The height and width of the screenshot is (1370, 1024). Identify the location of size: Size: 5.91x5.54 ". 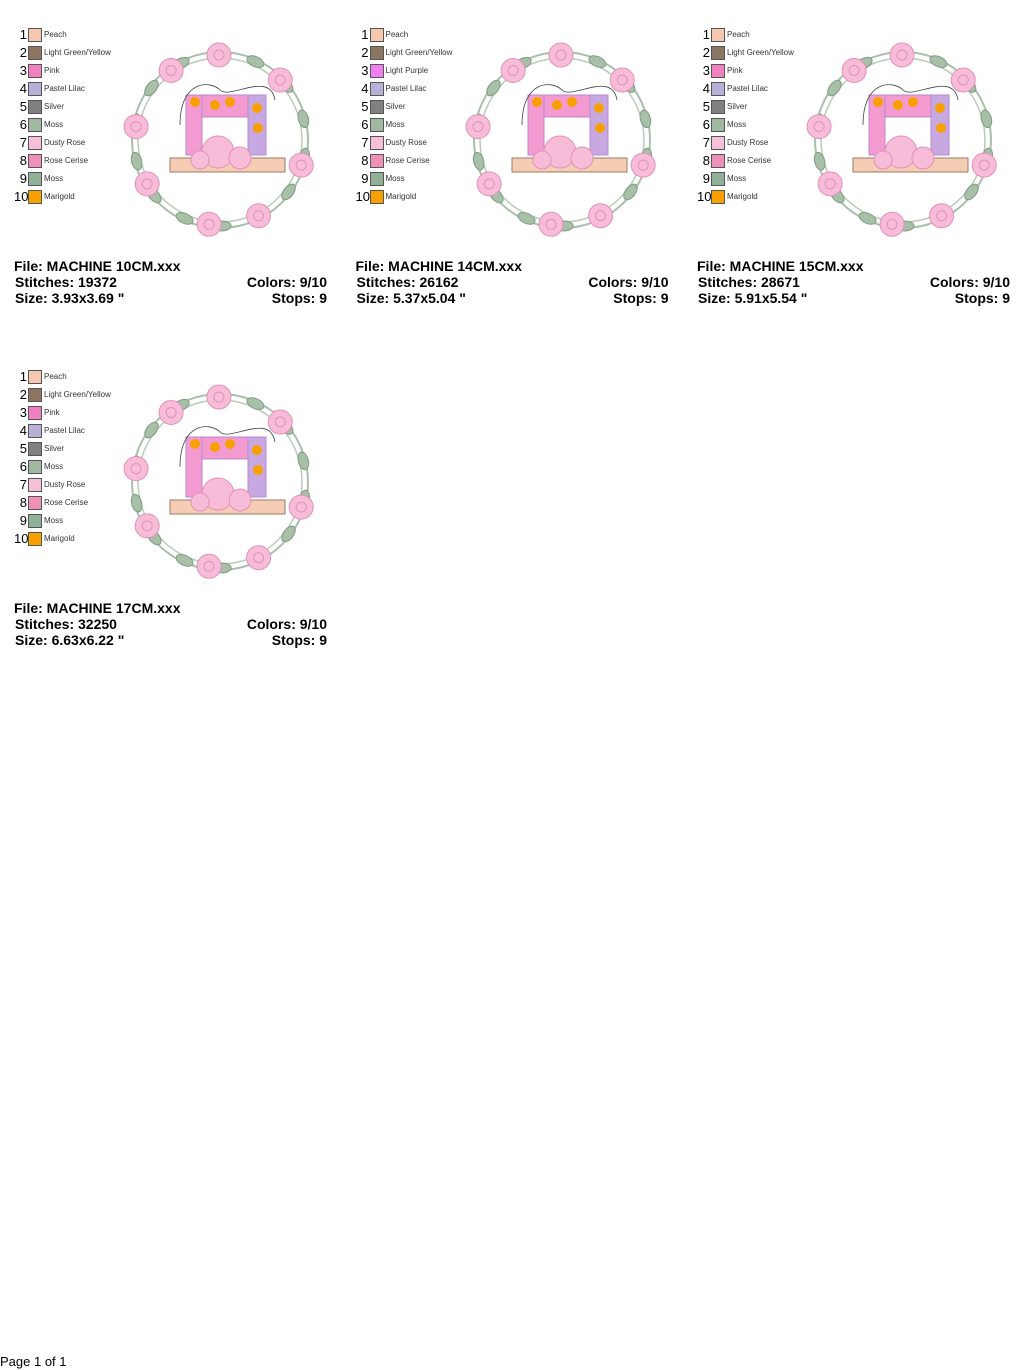
(753, 298).